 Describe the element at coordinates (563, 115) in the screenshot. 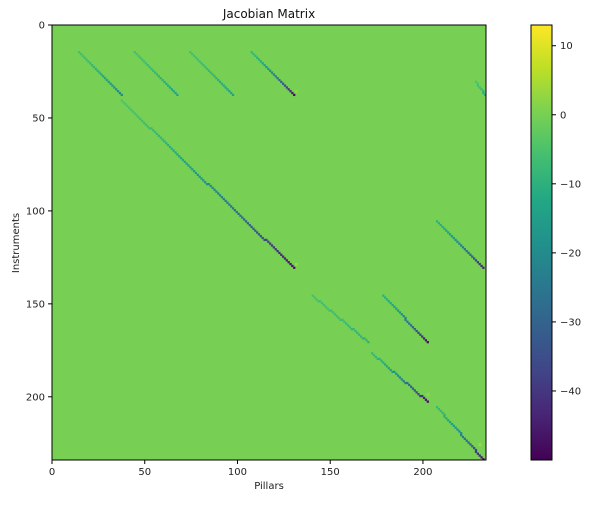

I see `colorbar-tick-label: 0` at that location.